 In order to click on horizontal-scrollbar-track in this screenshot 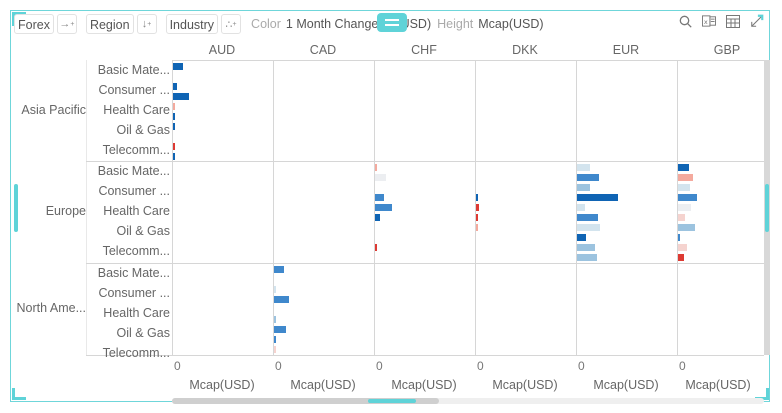, I will do `click(468, 401)`.